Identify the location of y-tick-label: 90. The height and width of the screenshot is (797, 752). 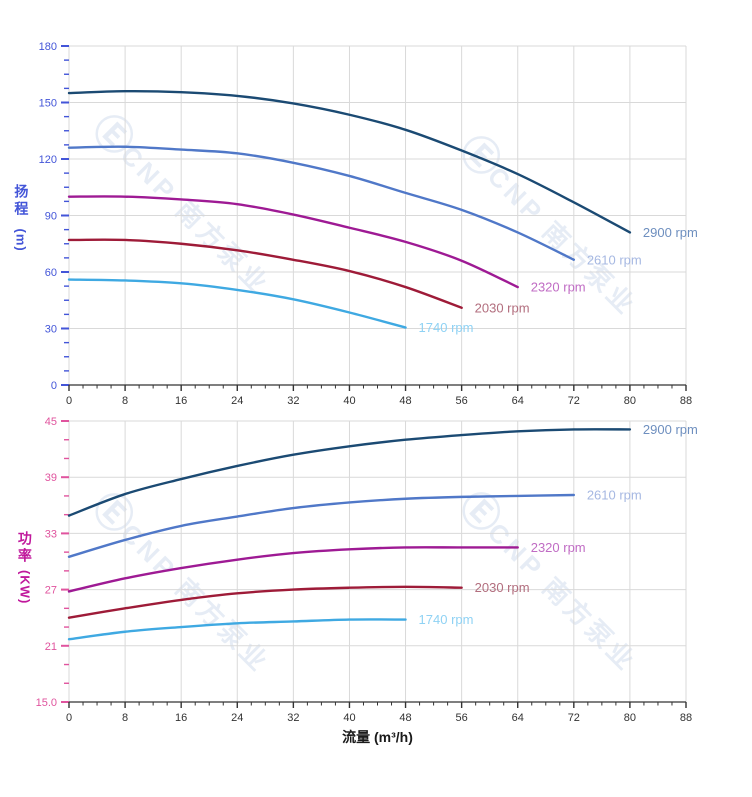
(51, 217).